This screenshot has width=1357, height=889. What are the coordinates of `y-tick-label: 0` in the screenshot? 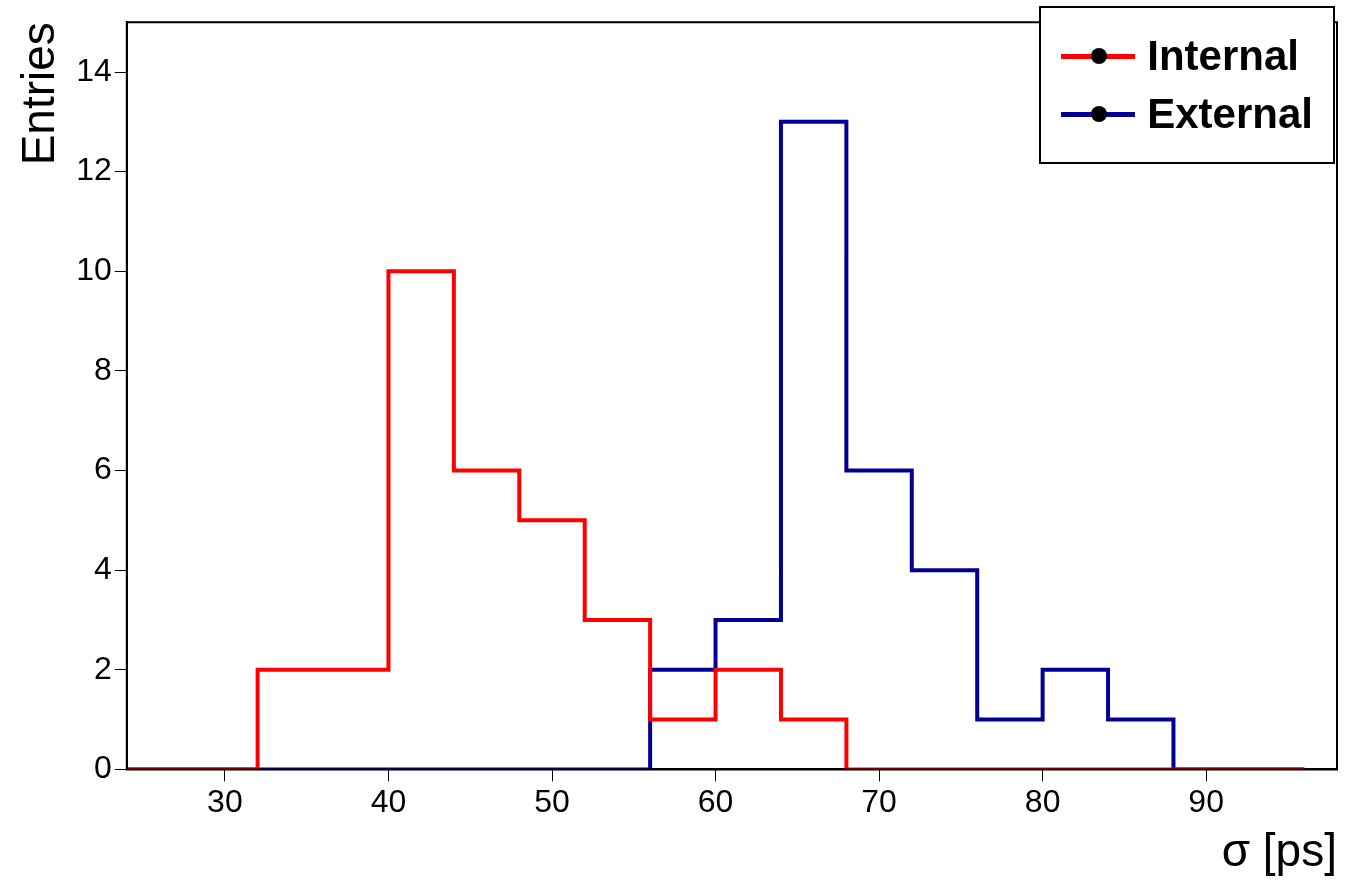 It's located at (103, 767).